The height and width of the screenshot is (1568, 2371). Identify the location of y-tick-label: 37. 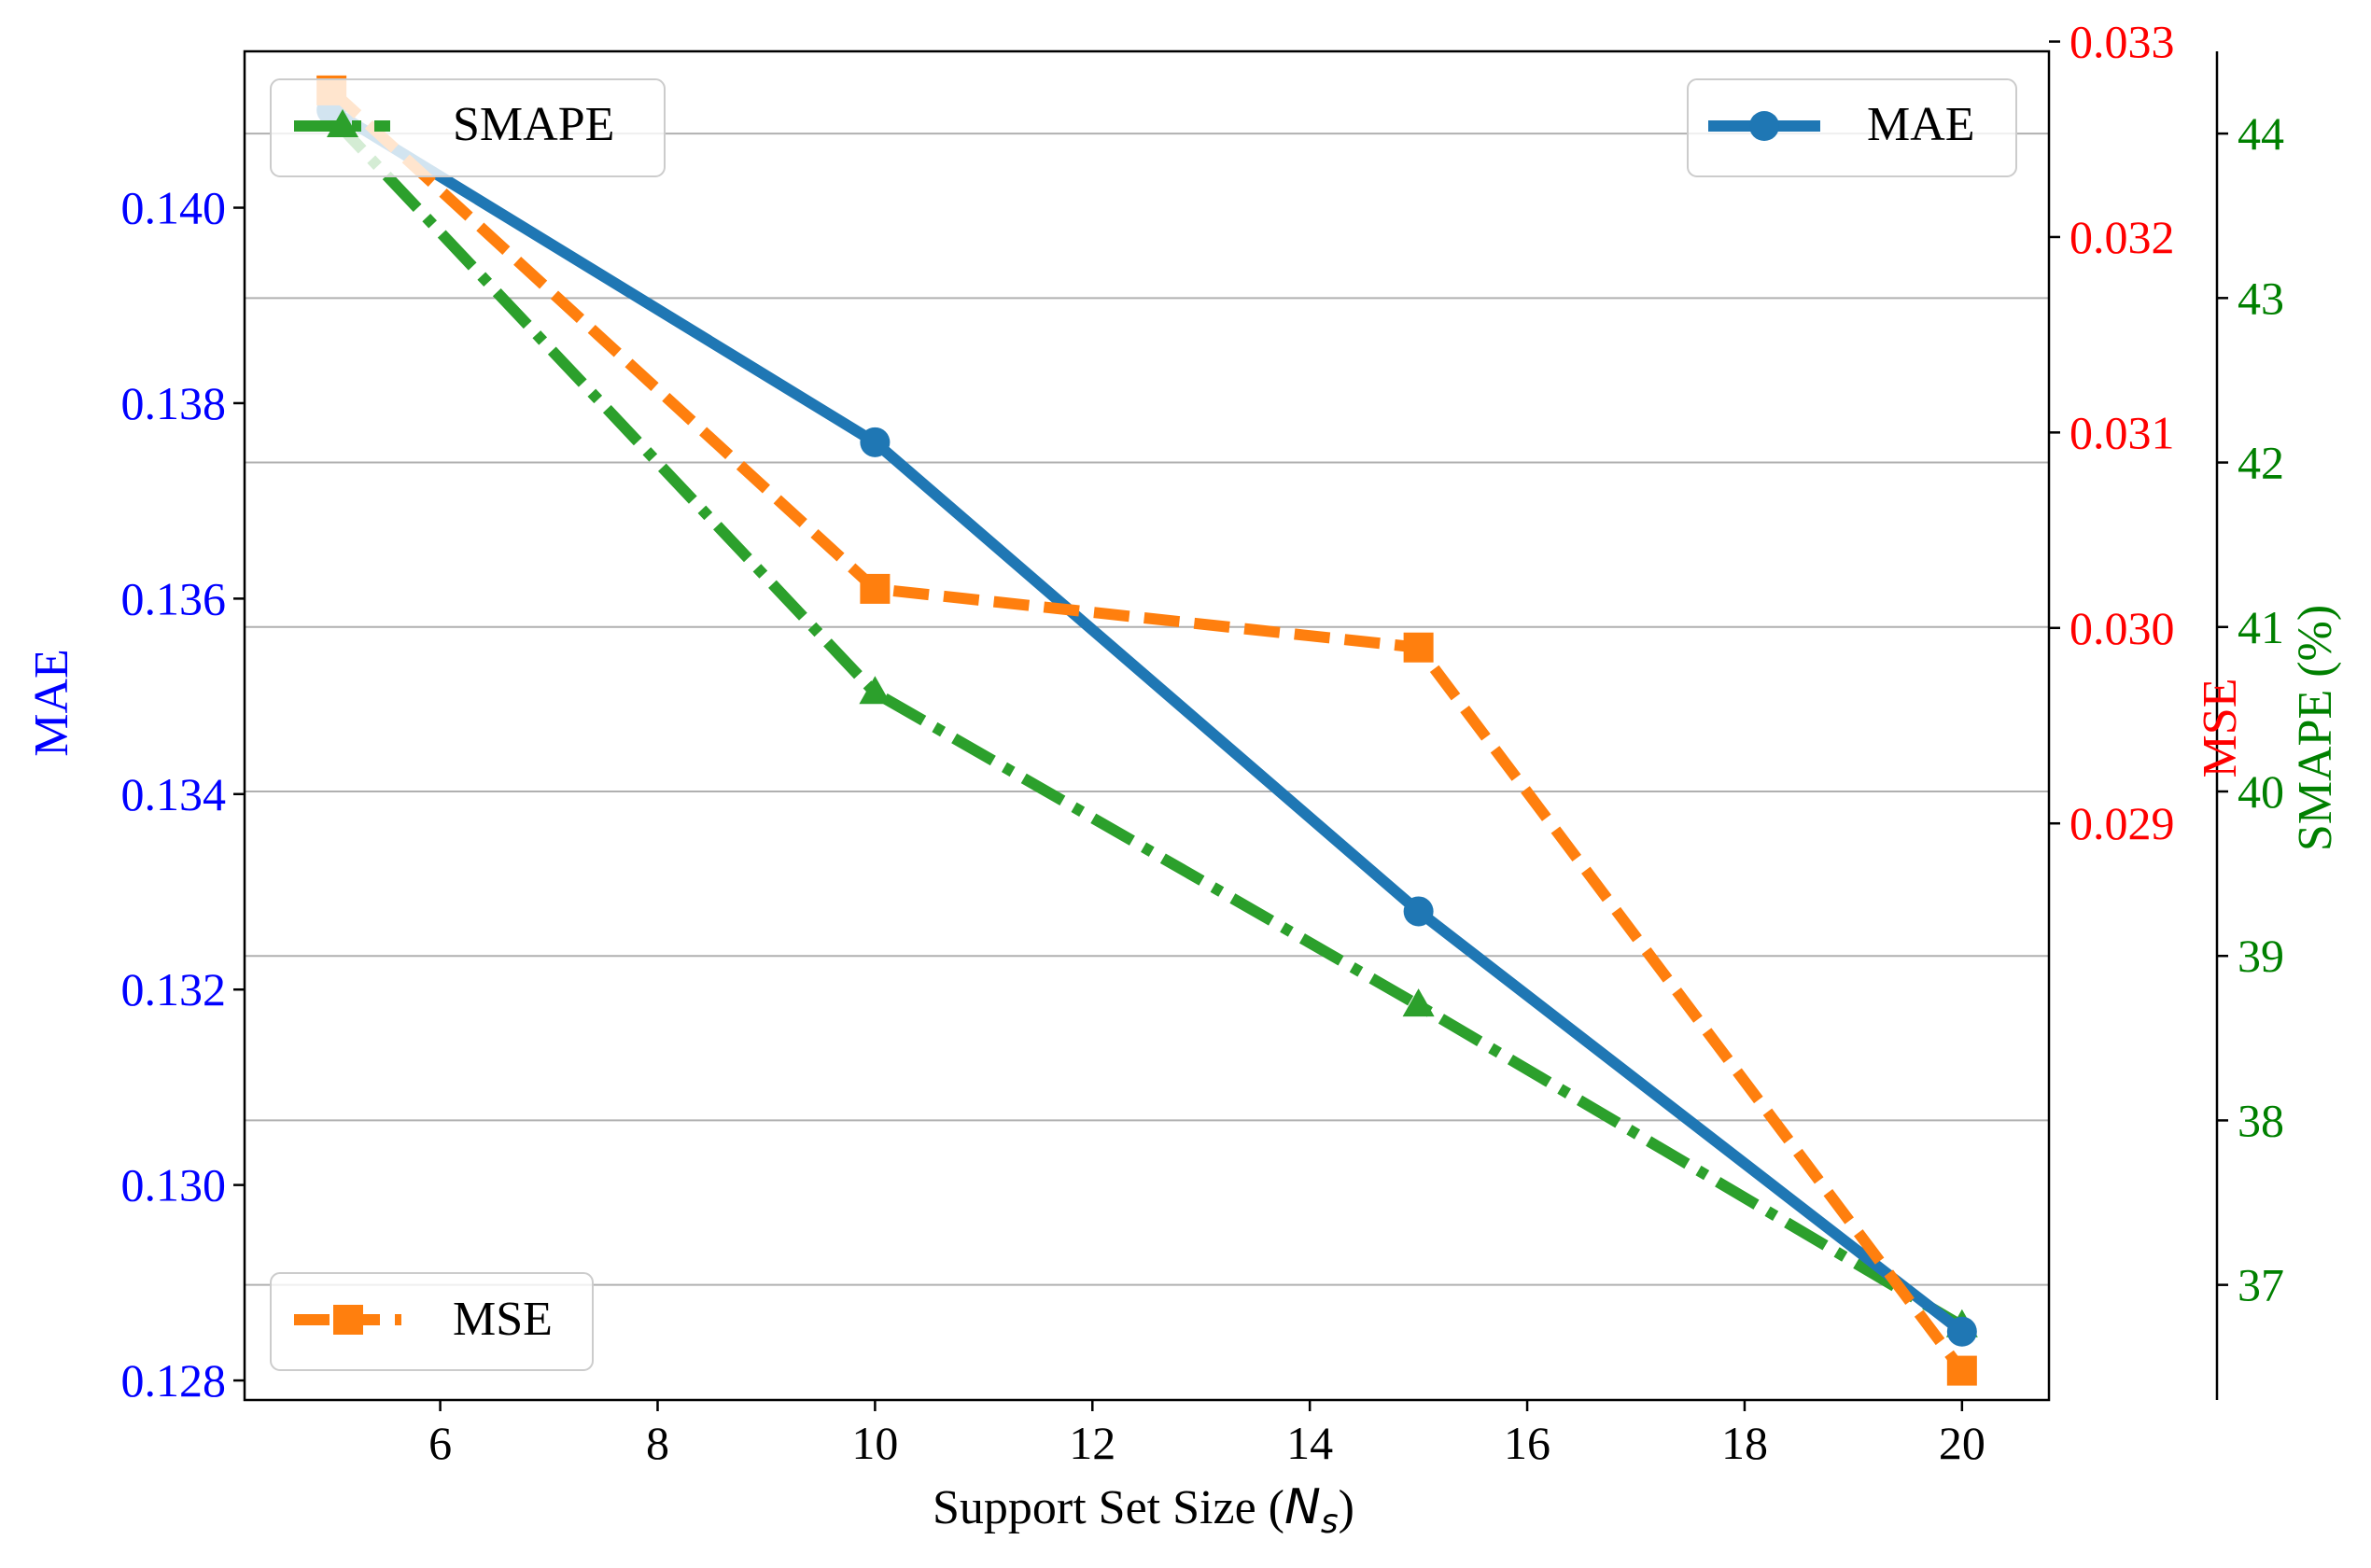
(2261, 1285).